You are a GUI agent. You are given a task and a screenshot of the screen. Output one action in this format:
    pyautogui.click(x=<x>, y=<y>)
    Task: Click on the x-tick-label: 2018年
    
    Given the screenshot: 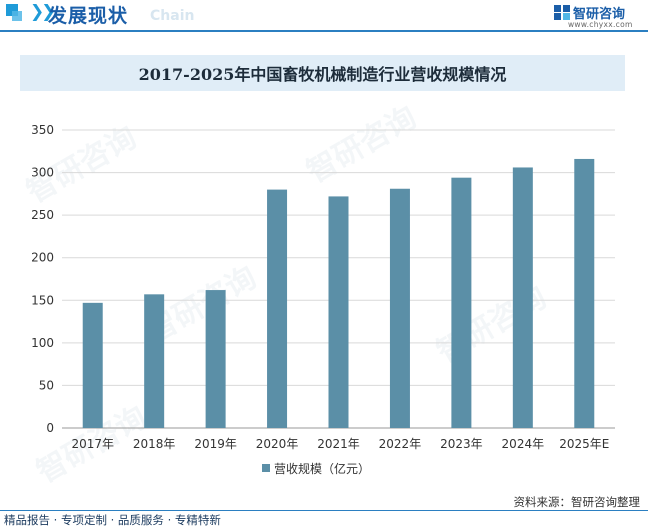 What is the action you would take?
    pyautogui.click(x=154, y=444)
    